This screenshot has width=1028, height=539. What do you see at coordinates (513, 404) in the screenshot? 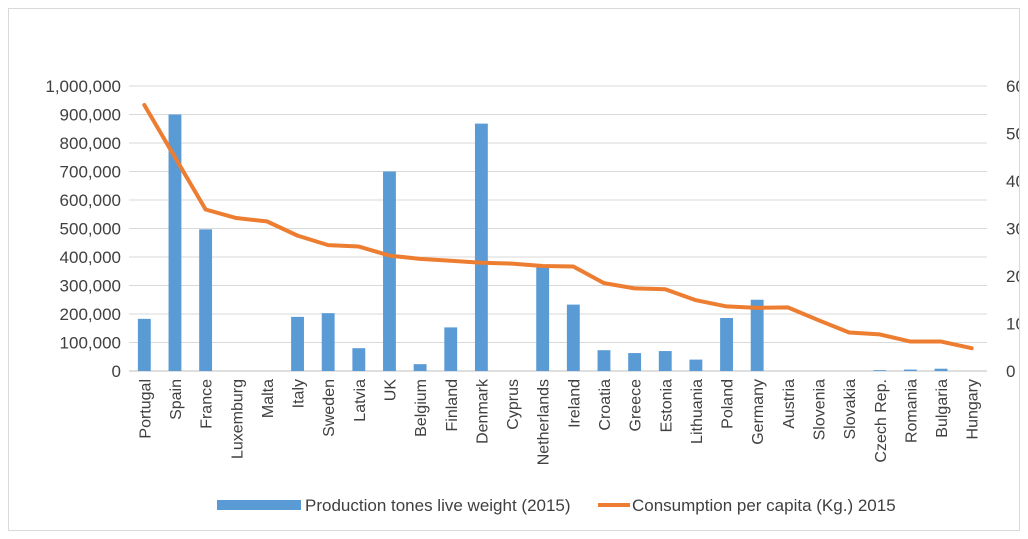
I see `x-axis-tick-label: Cyprus` at bounding box center [513, 404].